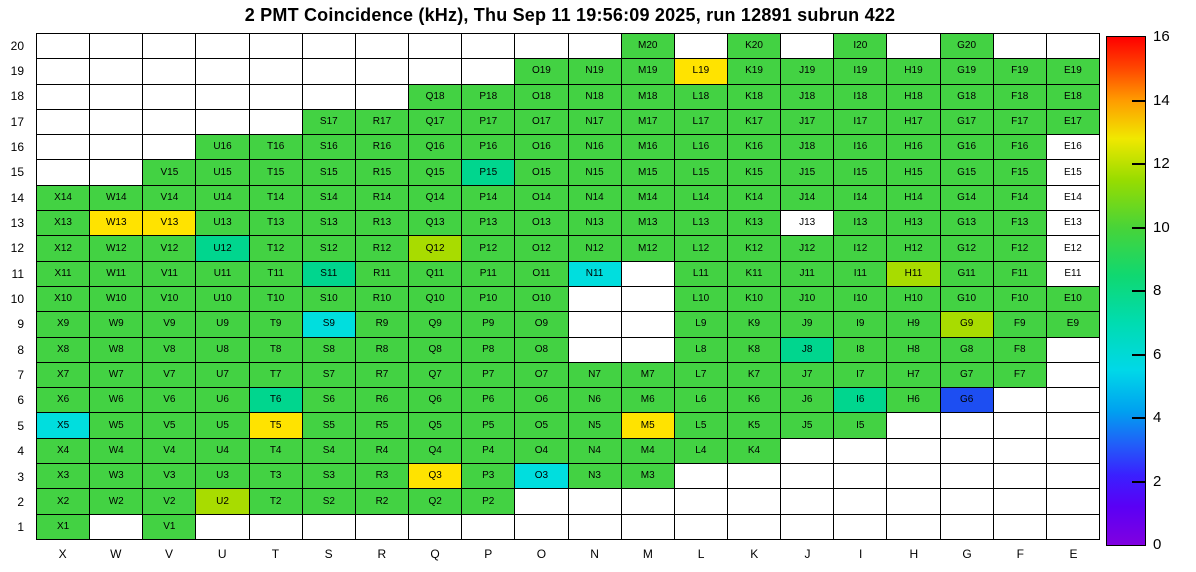 This screenshot has height=572, width=1196. I want to click on heatmap-cell: F11, so click(1019, 273).